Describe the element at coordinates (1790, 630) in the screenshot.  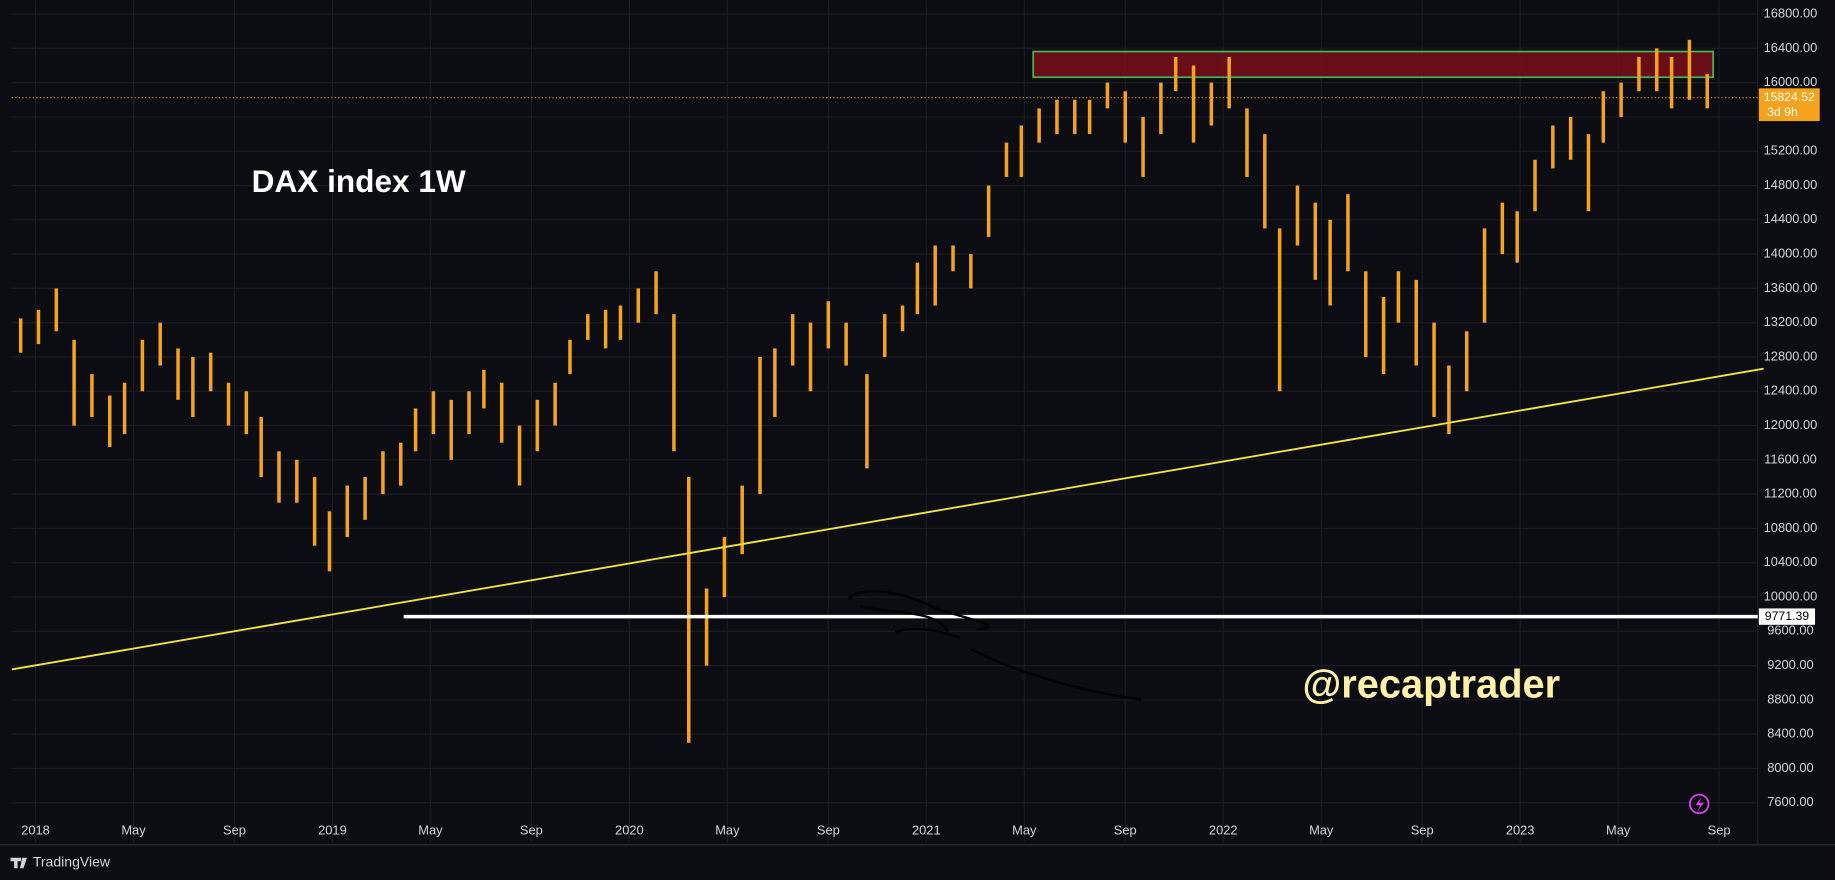
I see `y-tick-label: 9600.00` at that location.